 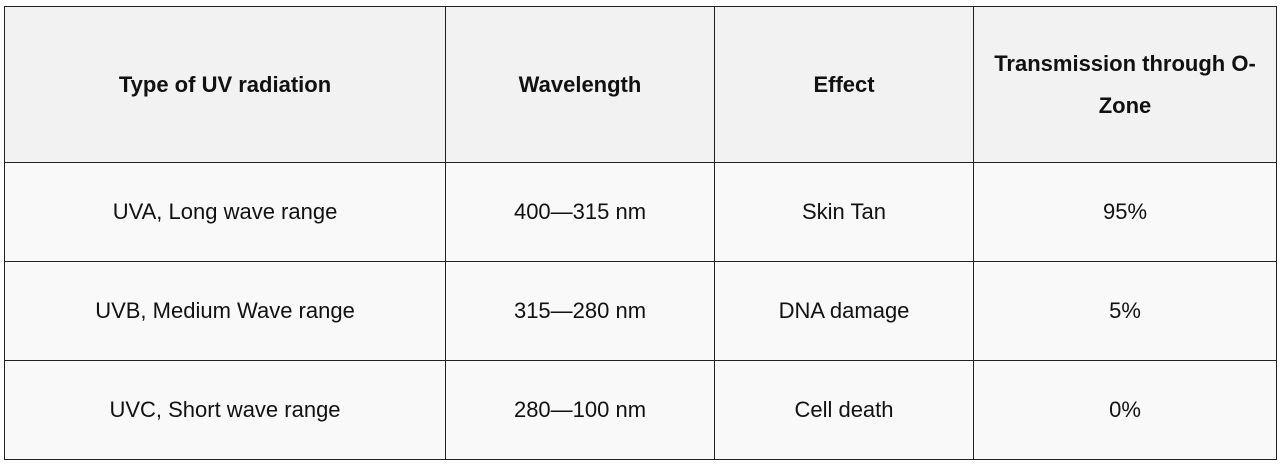 I want to click on table-cell: Cell death, so click(x=844, y=410).